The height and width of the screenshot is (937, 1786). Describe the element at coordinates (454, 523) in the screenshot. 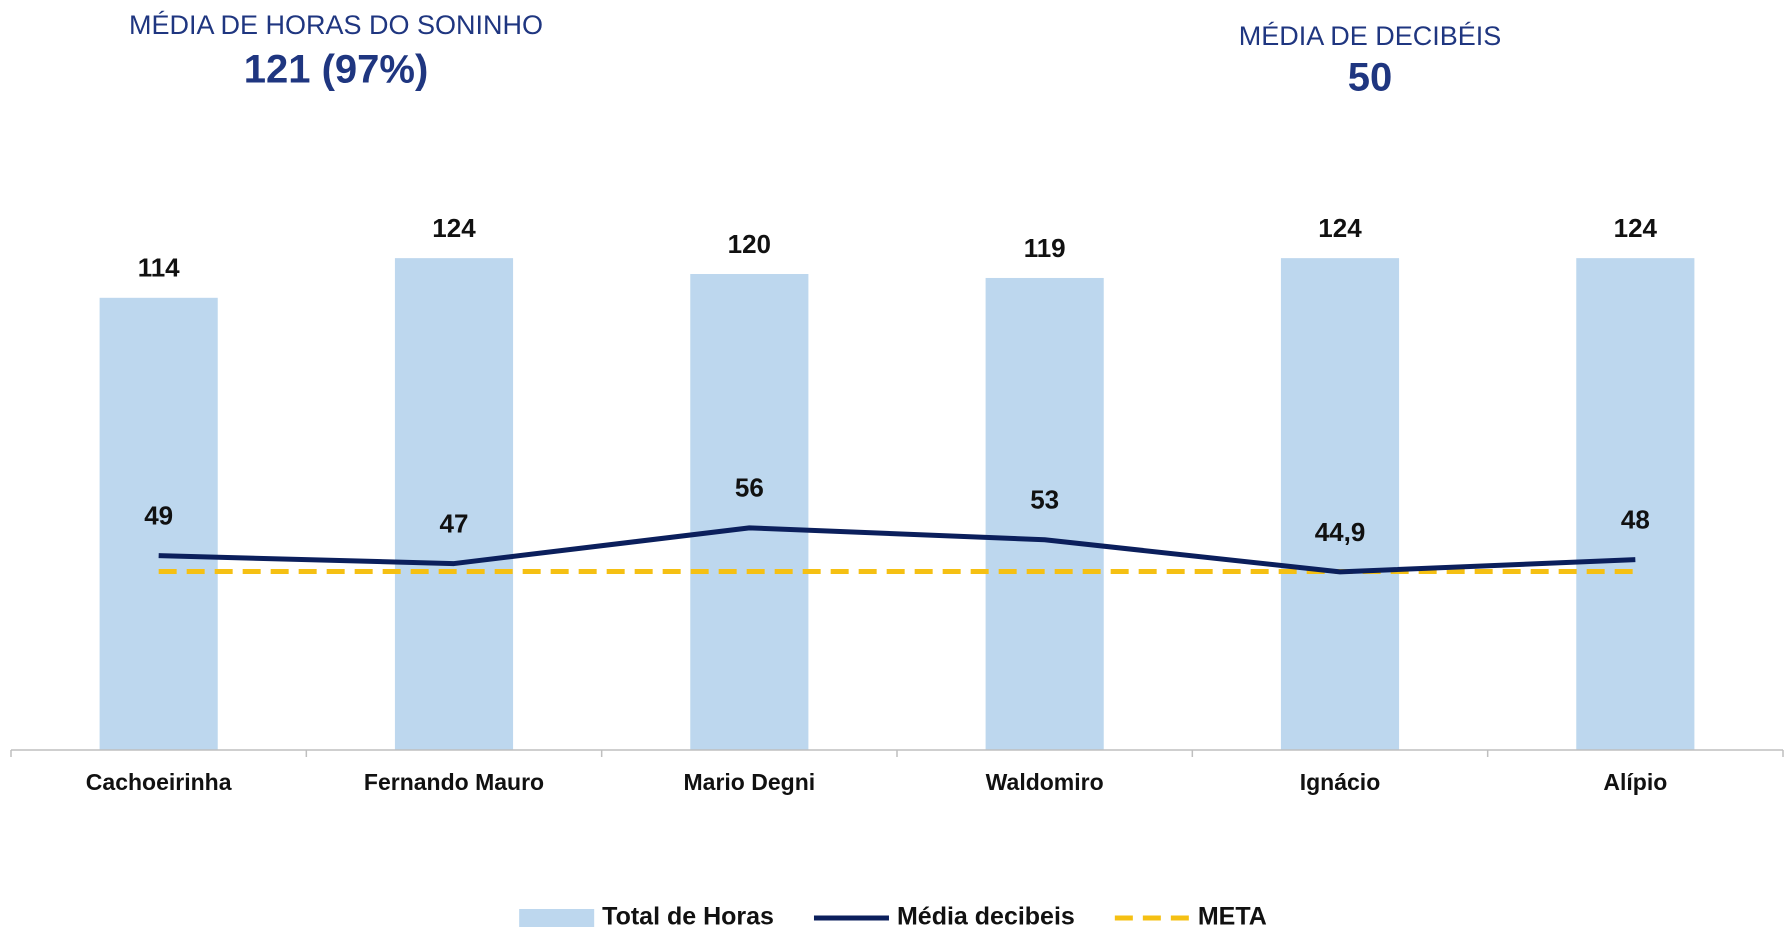

I see `line-value-label: 47` at that location.